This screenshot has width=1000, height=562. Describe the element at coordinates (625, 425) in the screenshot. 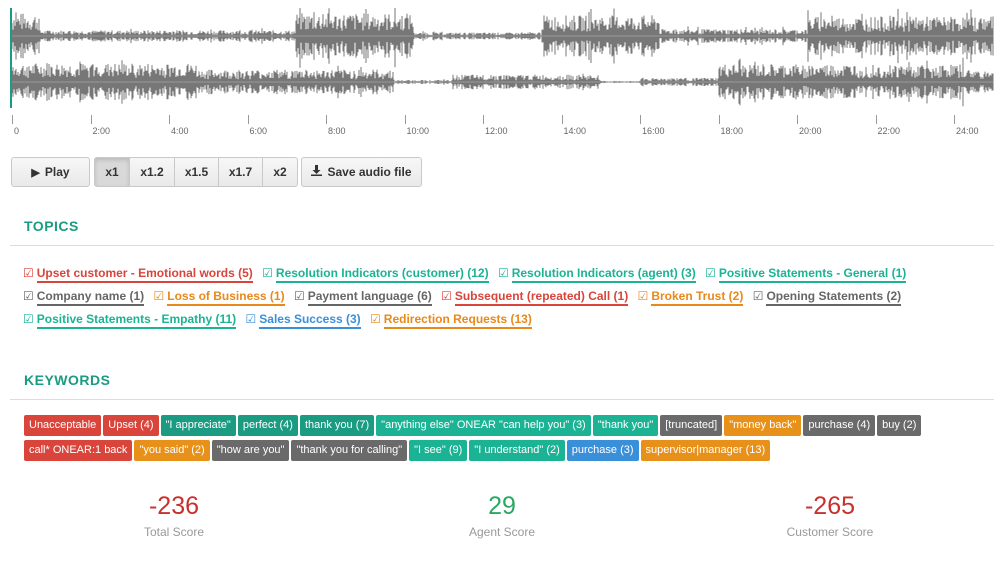

I see `keyword-tag: "thank you"` at that location.